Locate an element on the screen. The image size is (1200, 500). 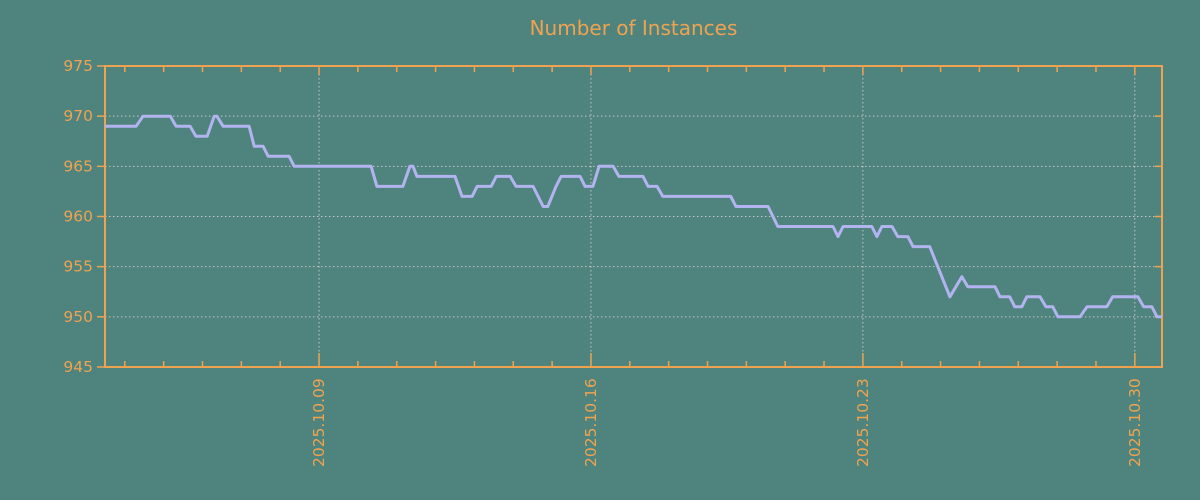
y-tick-label: 955 is located at coordinates (78, 267).